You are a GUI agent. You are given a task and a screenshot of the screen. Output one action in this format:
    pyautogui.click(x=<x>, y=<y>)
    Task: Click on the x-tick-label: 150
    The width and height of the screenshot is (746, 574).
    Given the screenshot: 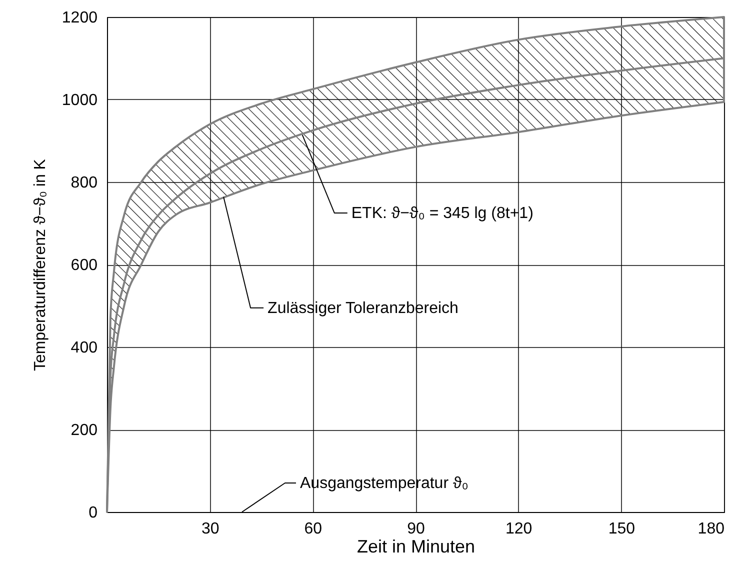 What is the action you would take?
    pyautogui.click(x=622, y=529)
    